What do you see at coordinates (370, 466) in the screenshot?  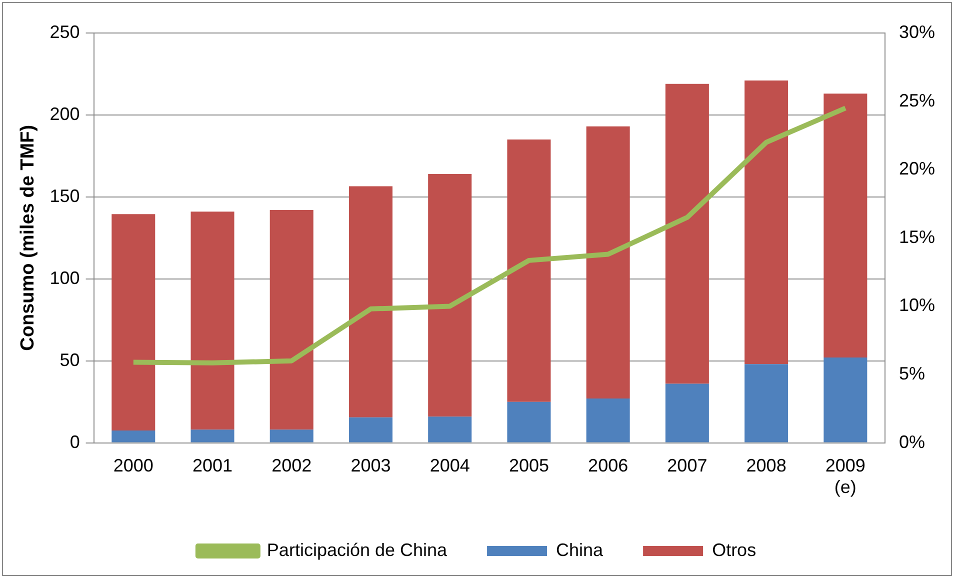 I see `x-tick-label: 2003` at bounding box center [370, 466].